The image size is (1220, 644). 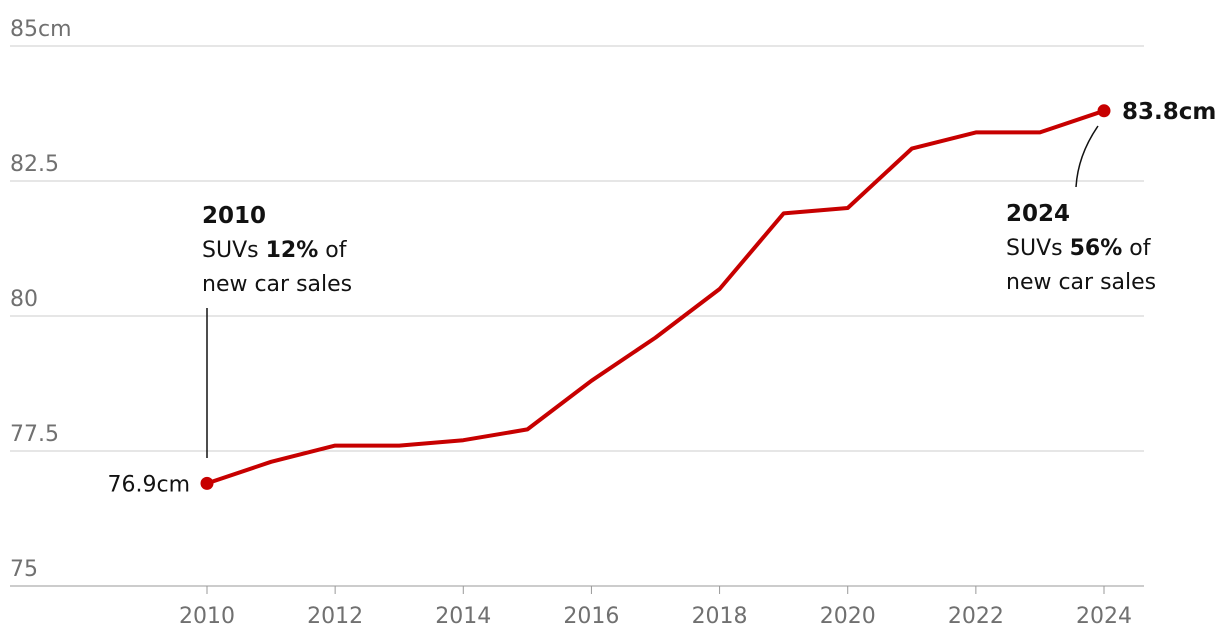 I want to click on x-tick-label-2012: 2012, so click(x=335, y=616).